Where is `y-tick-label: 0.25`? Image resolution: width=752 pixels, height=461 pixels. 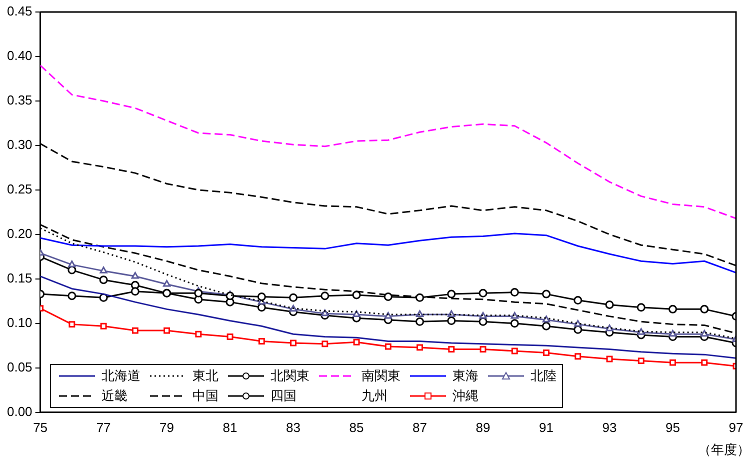 y-tick-label: 0.25 is located at coordinates (19, 189).